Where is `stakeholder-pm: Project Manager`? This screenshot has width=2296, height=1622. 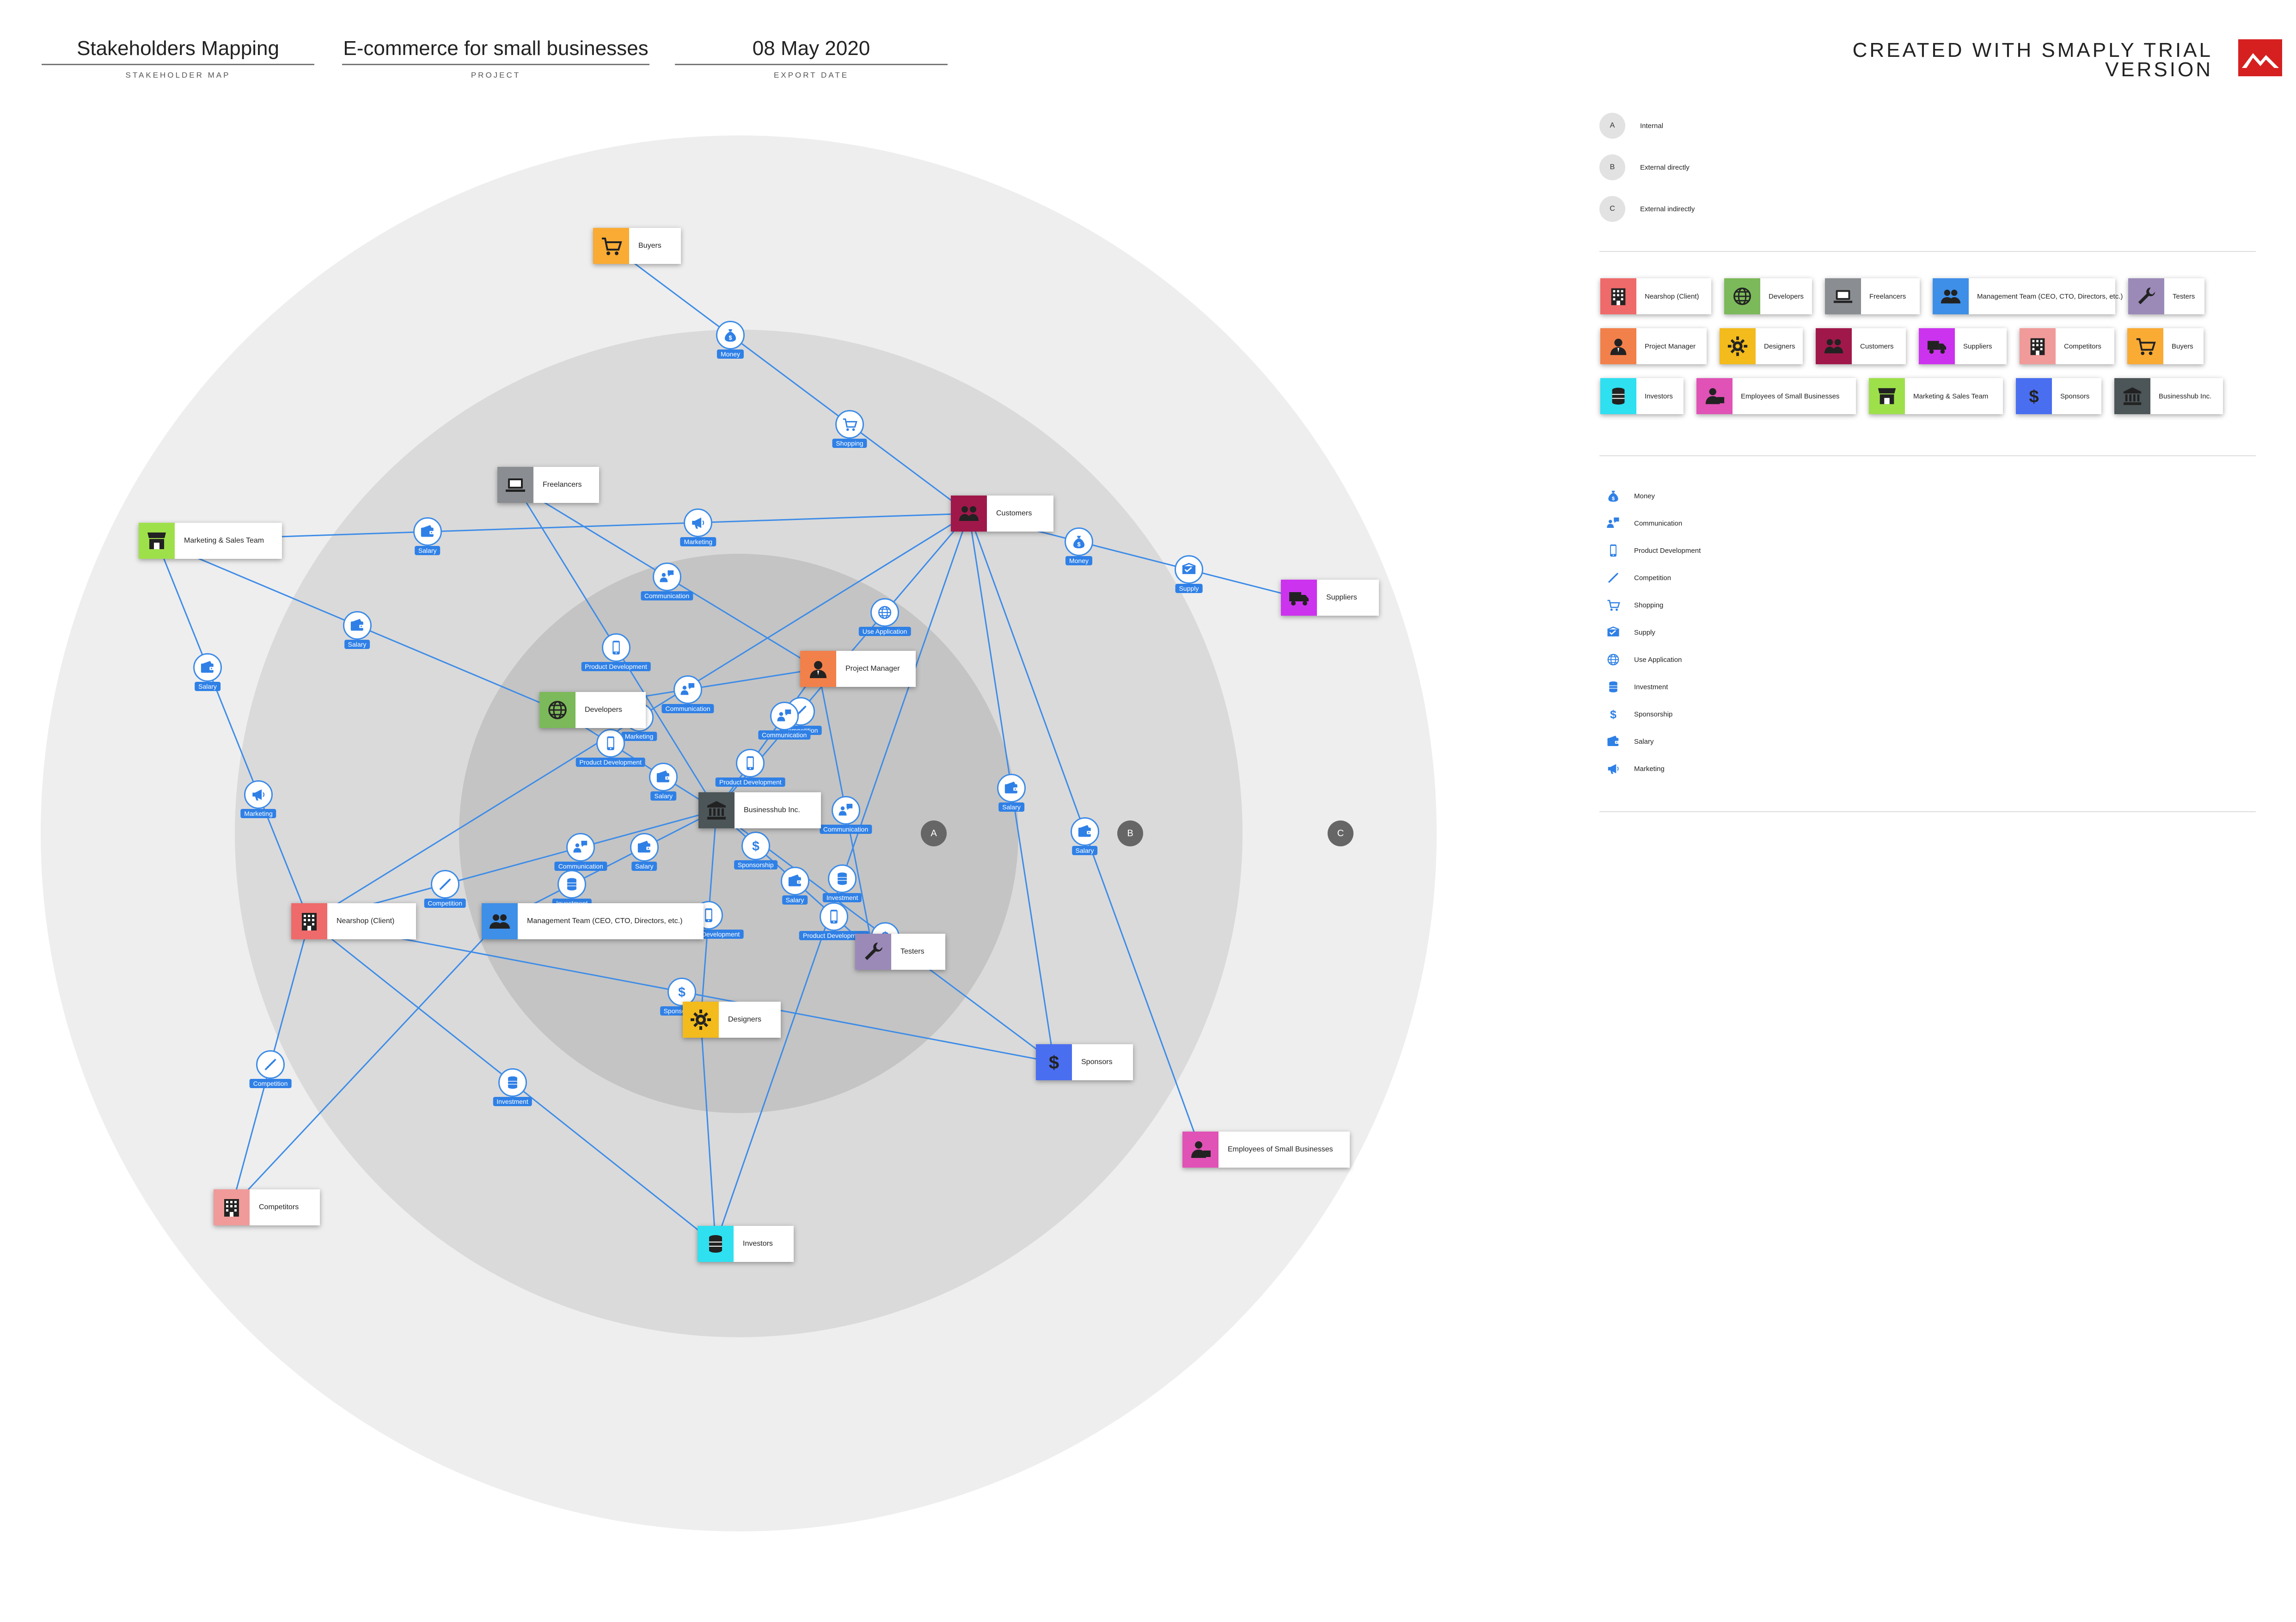
stakeholder-pm: Project Manager is located at coordinates (858, 669).